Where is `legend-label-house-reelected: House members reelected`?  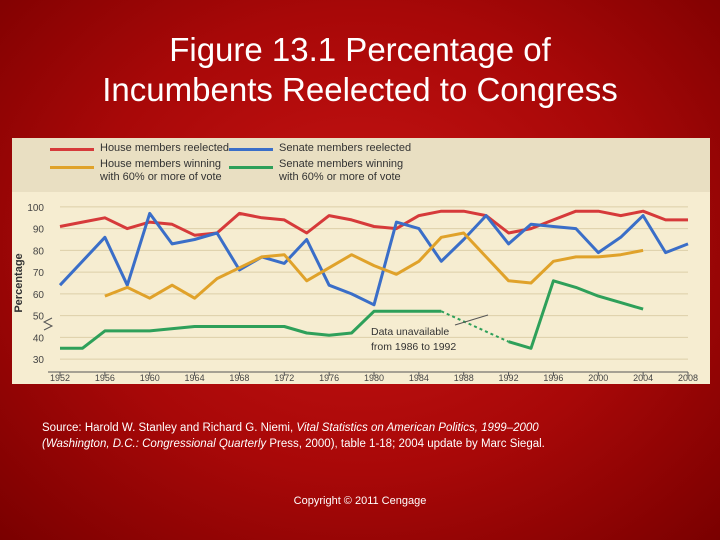
legend-label-house-reelected: House members reelected is located at coordinates (165, 148).